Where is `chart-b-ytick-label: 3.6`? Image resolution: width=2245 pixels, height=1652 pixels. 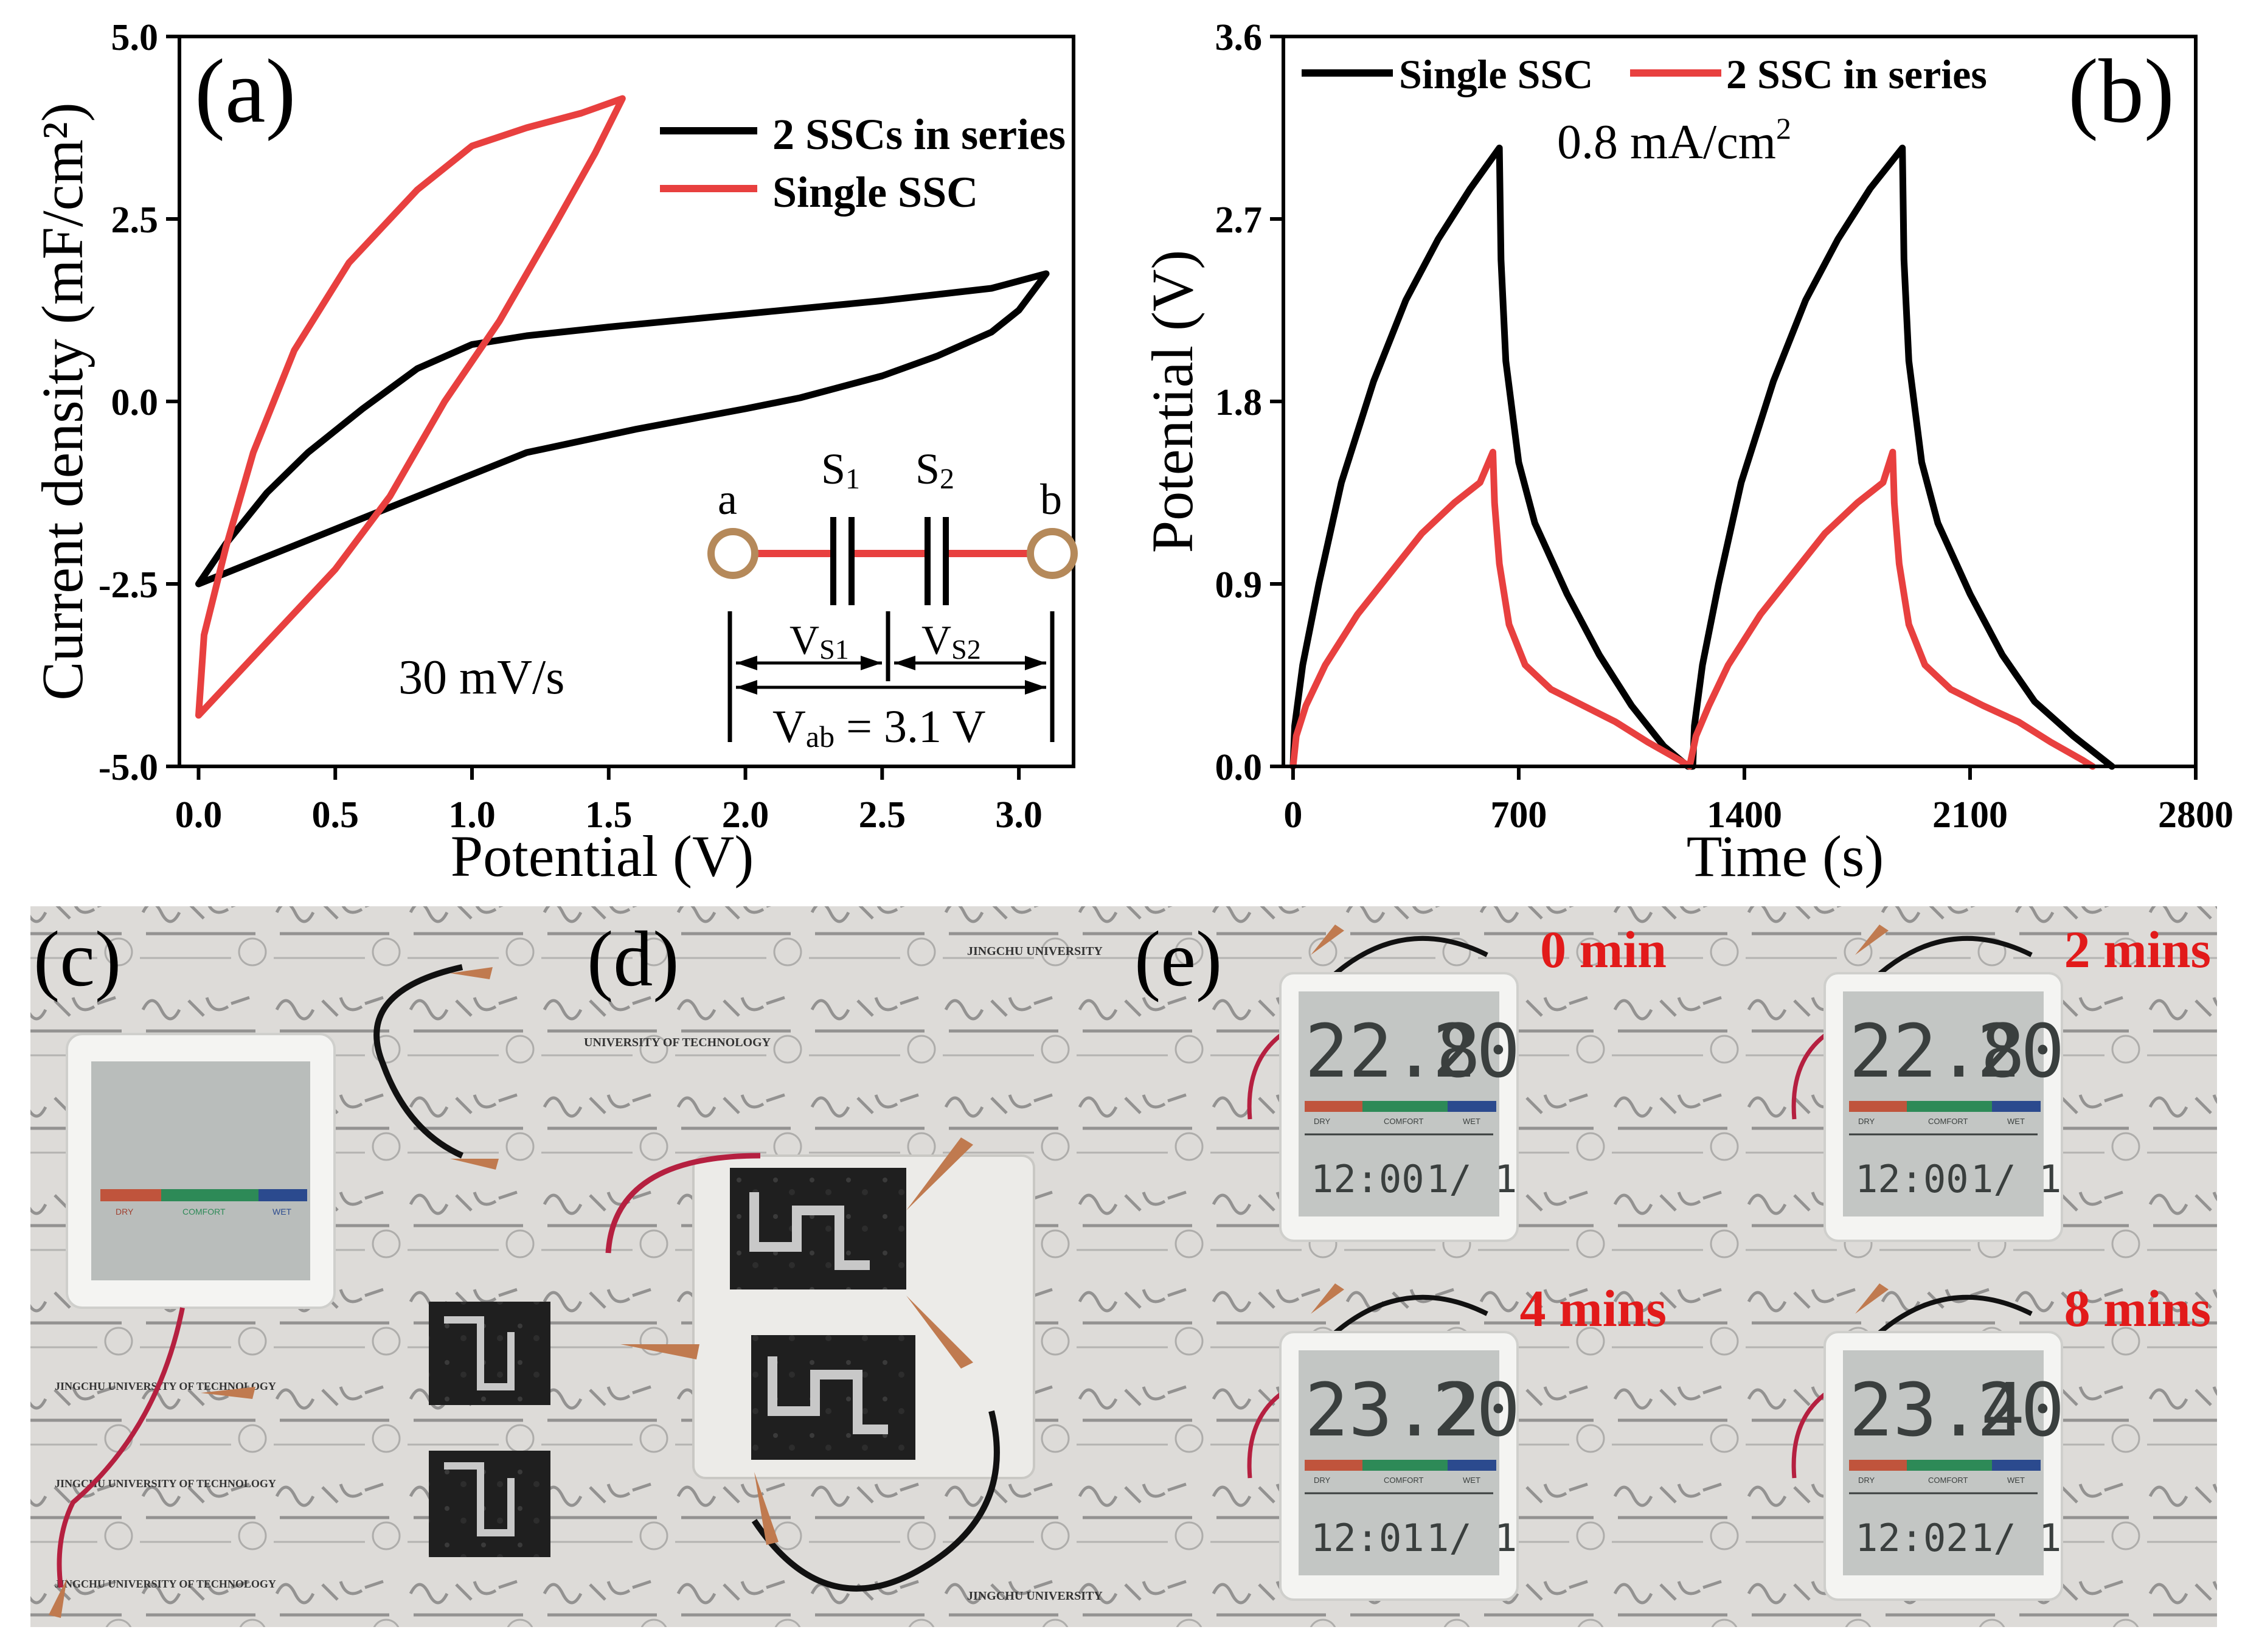
chart-b-ytick-label: 3.6 is located at coordinates (1239, 37).